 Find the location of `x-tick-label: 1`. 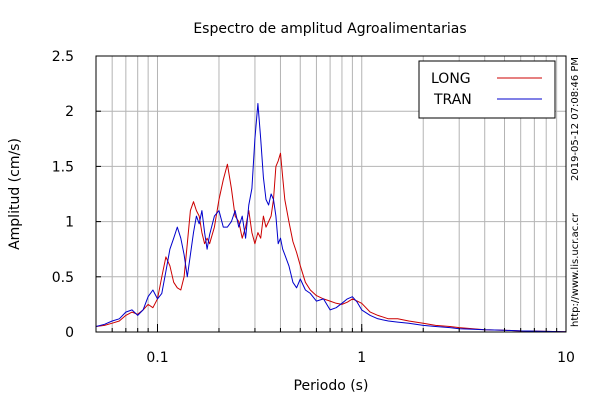

x-tick-label: 1 is located at coordinates (361, 358).